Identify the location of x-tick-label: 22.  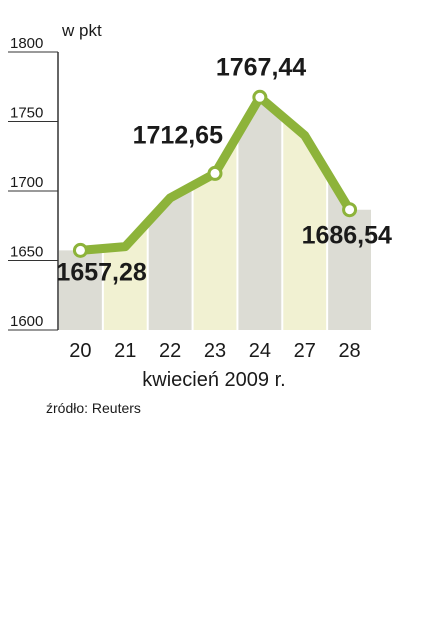
(170, 351).